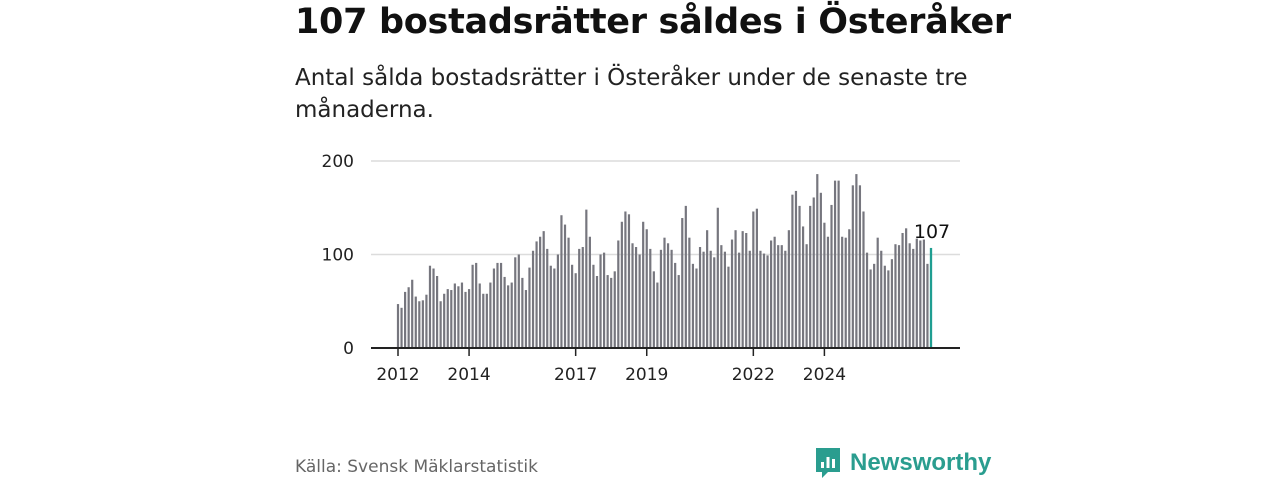 This screenshot has height=480, width=1280. What do you see at coordinates (646, 375) in the screenshot?
I see `x-tick-label: 2019` at bounding box center [646, 375].